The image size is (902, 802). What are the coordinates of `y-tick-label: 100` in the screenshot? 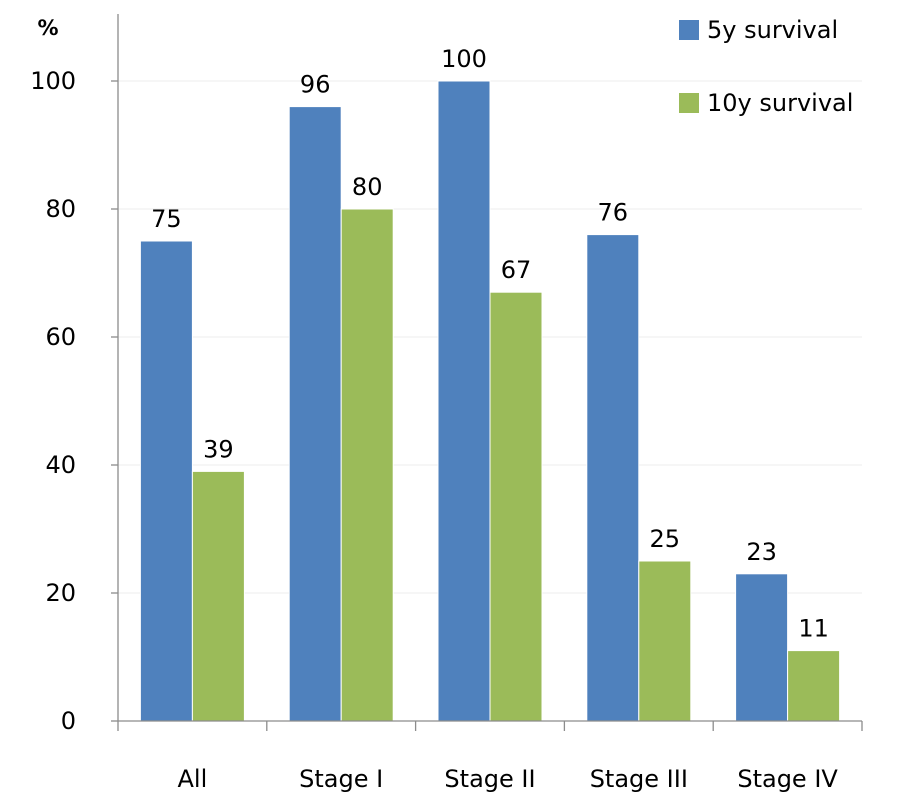 It's located at (53, 81).